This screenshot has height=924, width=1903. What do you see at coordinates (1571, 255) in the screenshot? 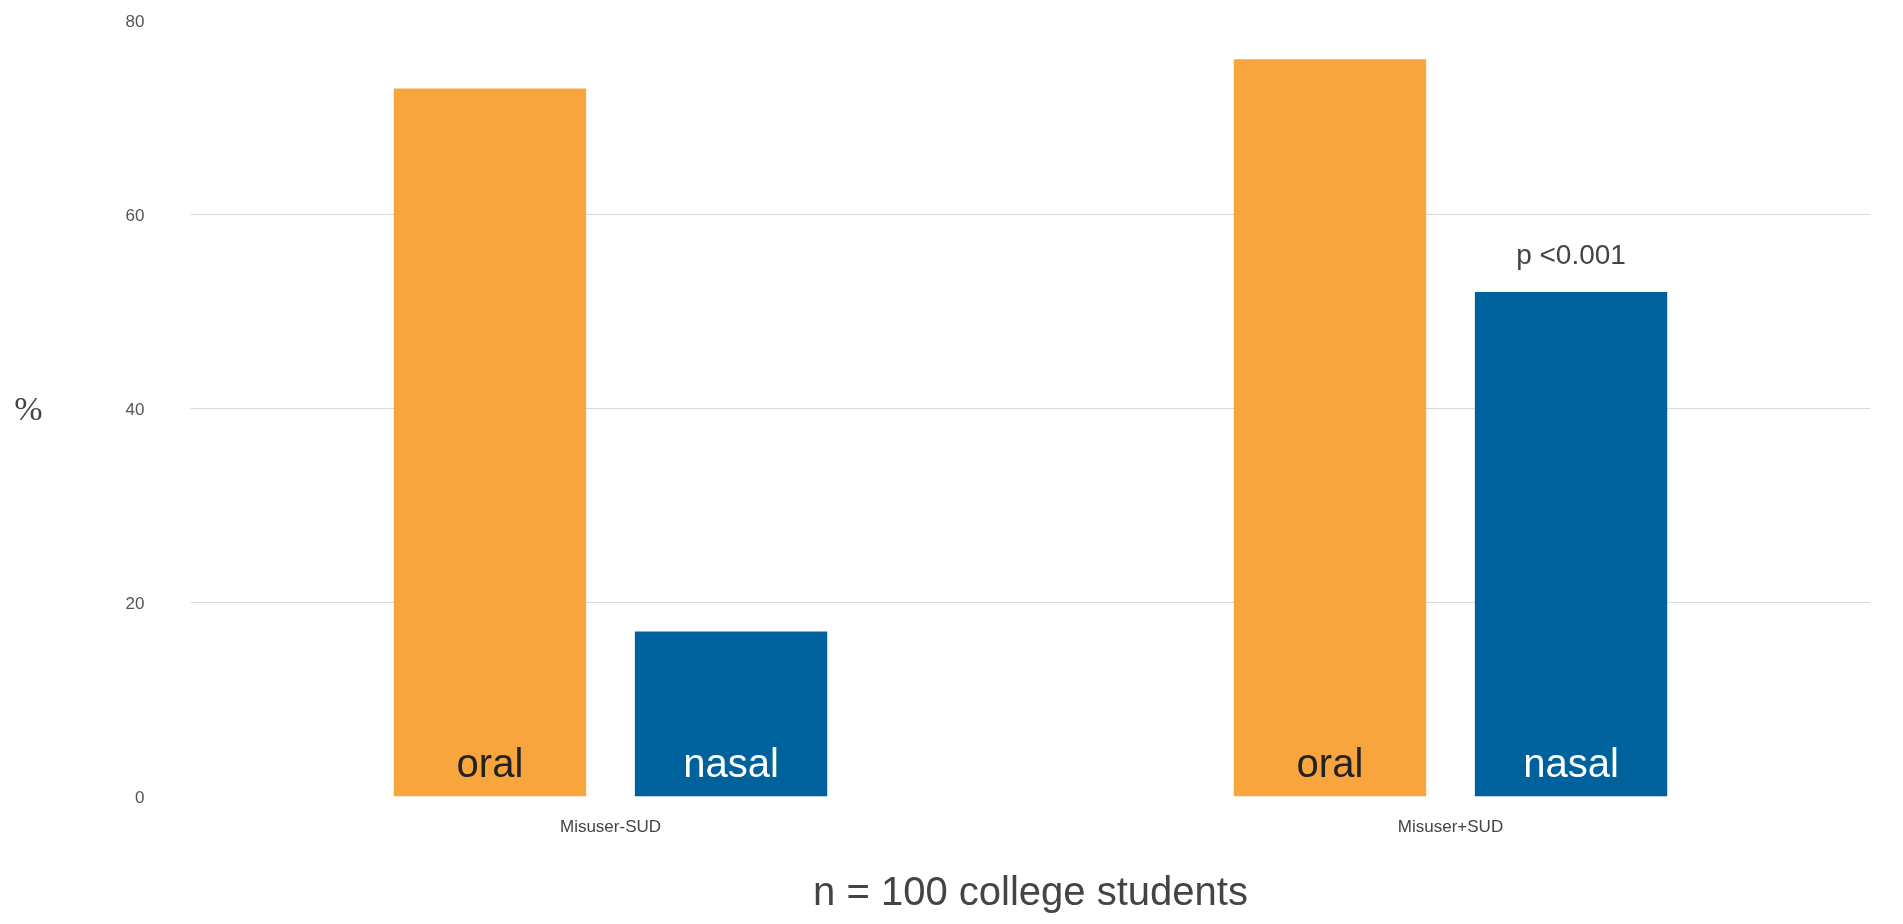
I see `annotation: p <0.001` at bounding box center [1571, 255].